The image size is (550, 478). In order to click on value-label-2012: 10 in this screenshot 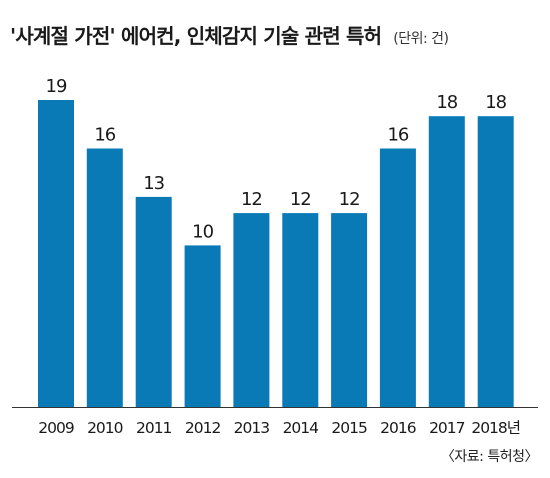, I will do `click(202, 231)`.